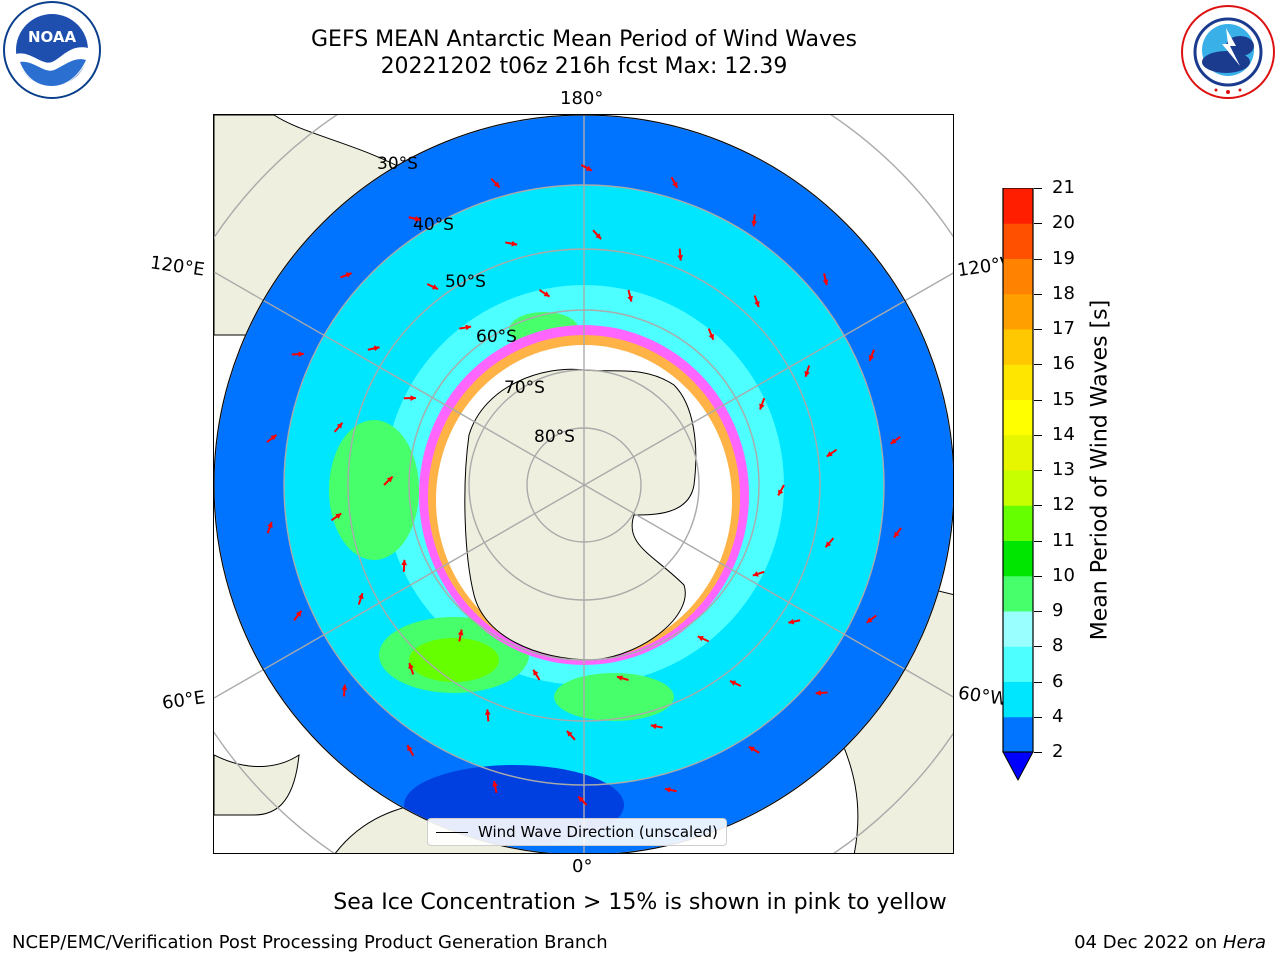 This screenshot has width=1280, height=960. What do you see at coordinates (454, 660) in the screenshot?
I see `wave-patch-core` at bounding box center [454, 660].